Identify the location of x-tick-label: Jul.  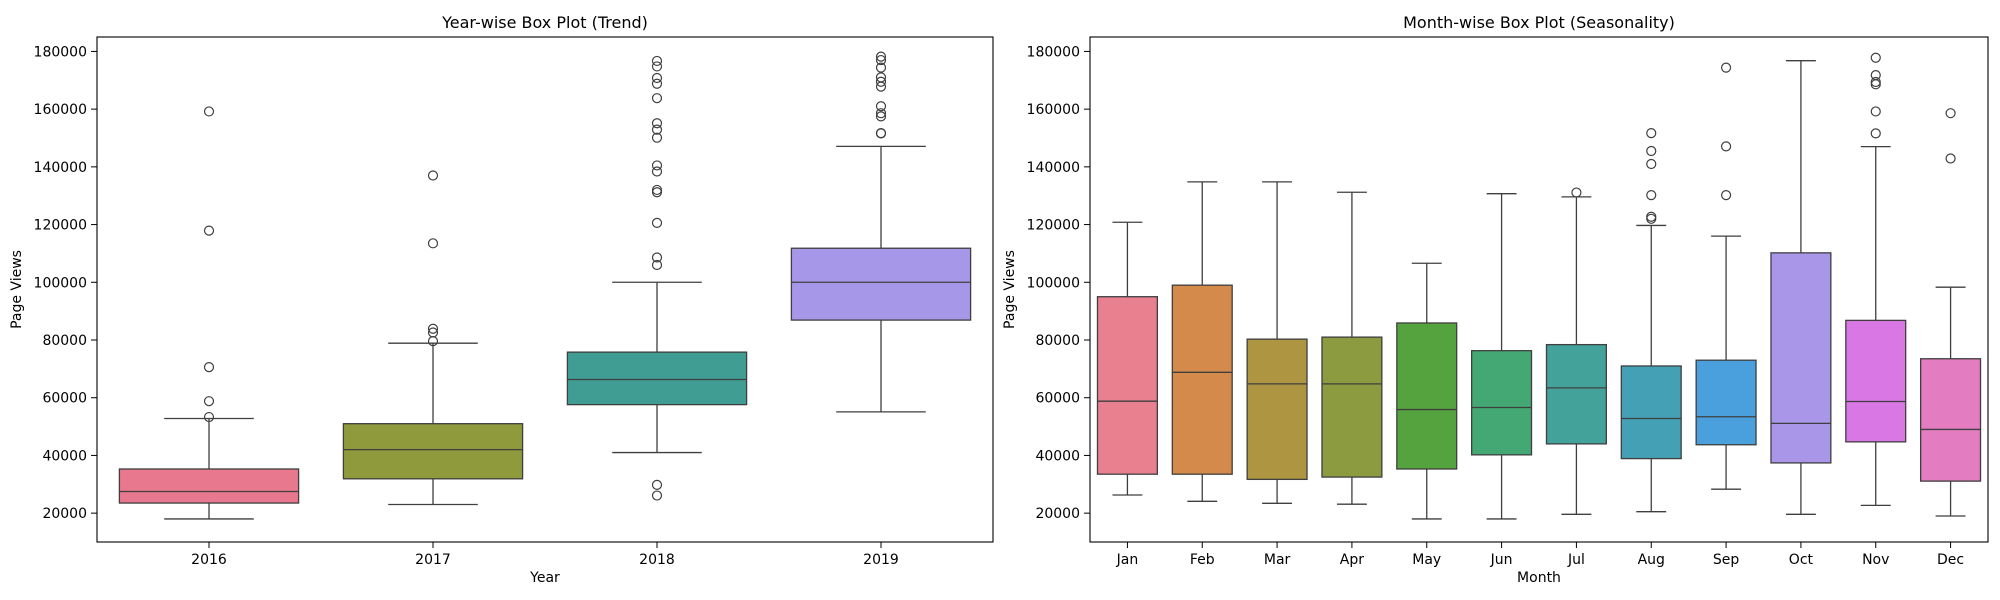
(1576, 560).